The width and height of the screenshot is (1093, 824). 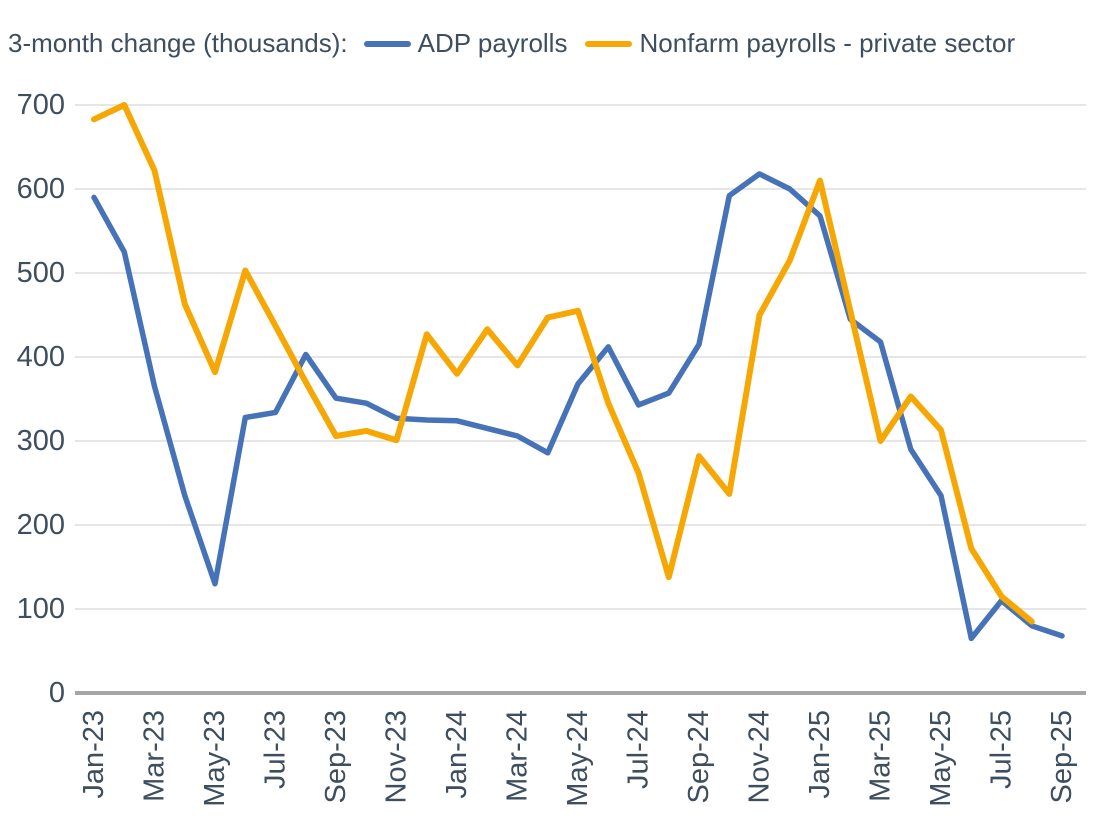 What do you see at coordinates (639, 749) in the screenshot?
I see `x-tick-label: Jul-24` at bounding box center [639, 749].